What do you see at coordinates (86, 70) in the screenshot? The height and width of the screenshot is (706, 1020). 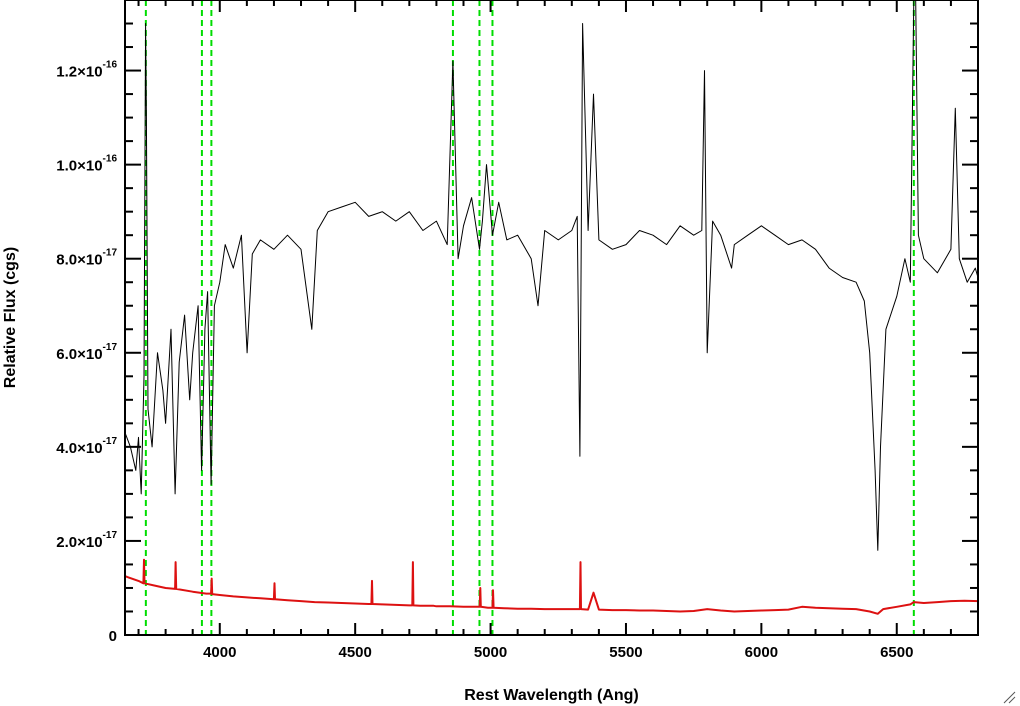 I see `y-tick-label: 1.2×10⁻¹⁶` at bounding box center [86, 70].